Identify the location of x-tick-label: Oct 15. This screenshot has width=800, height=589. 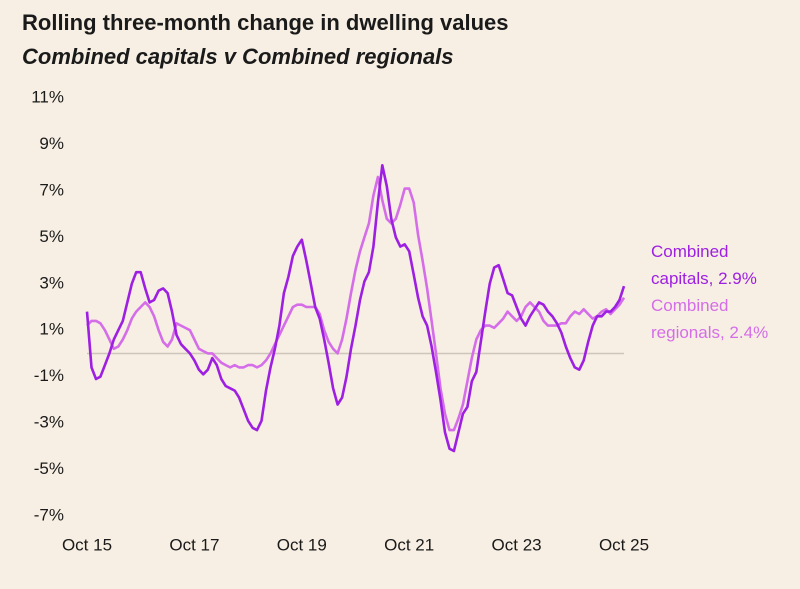
(87, 544).